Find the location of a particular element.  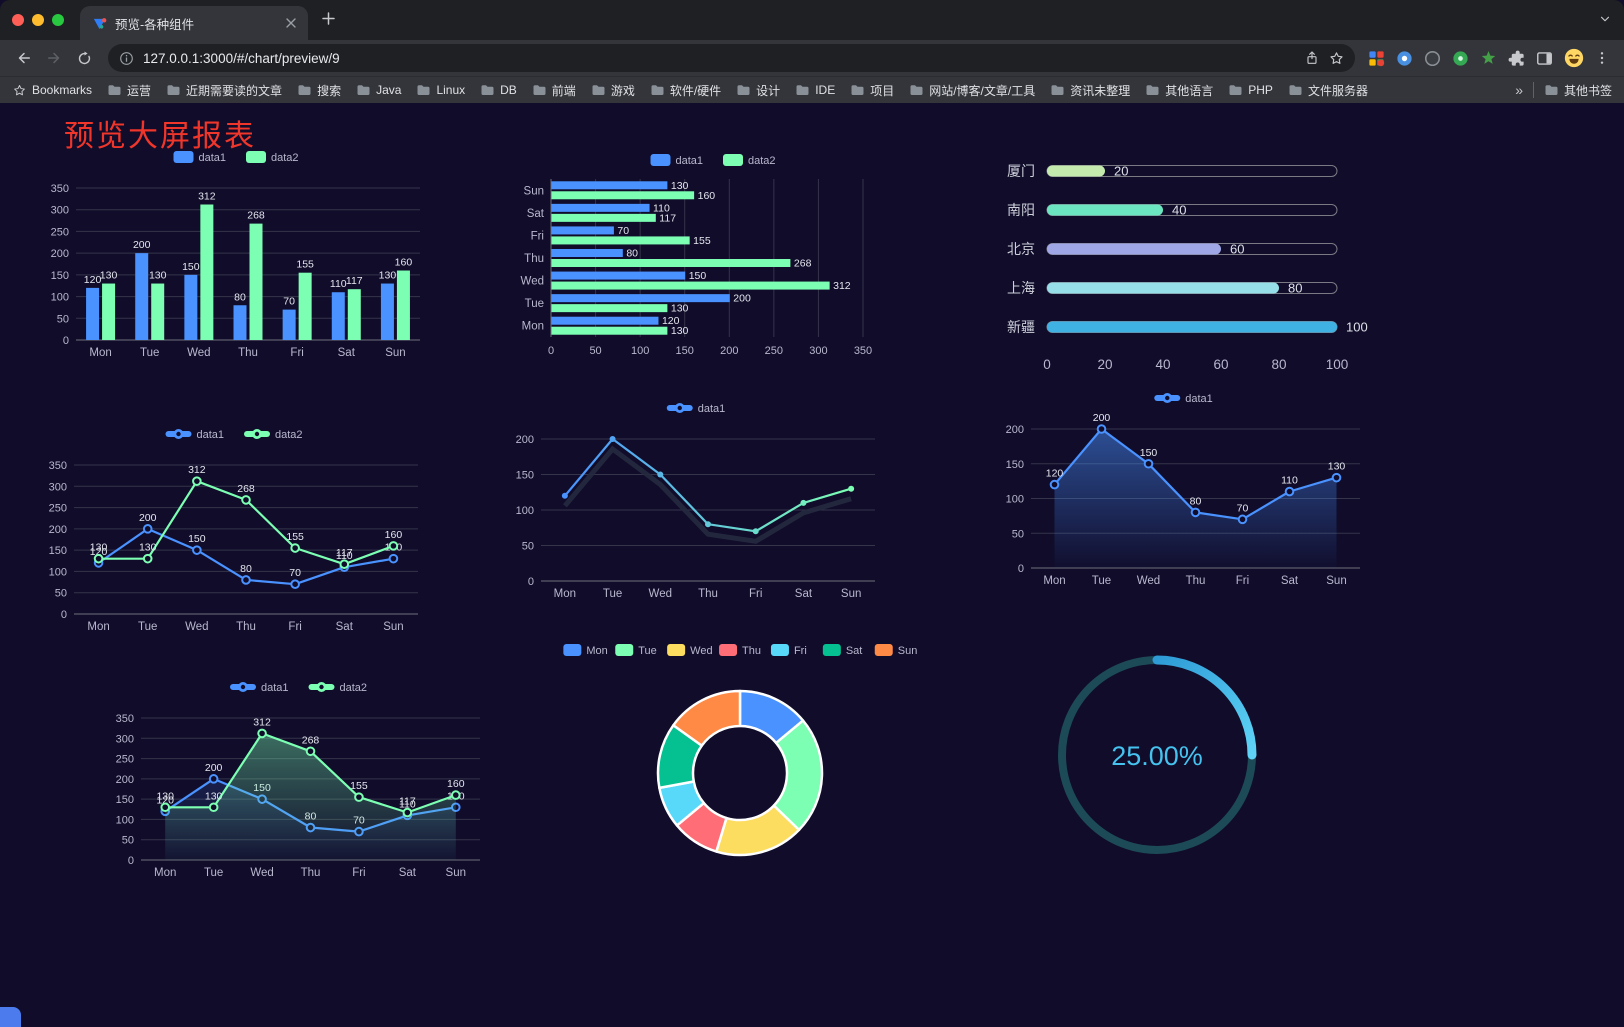

extension-colorful-grid-icon is located at coordinates (1376, 58).